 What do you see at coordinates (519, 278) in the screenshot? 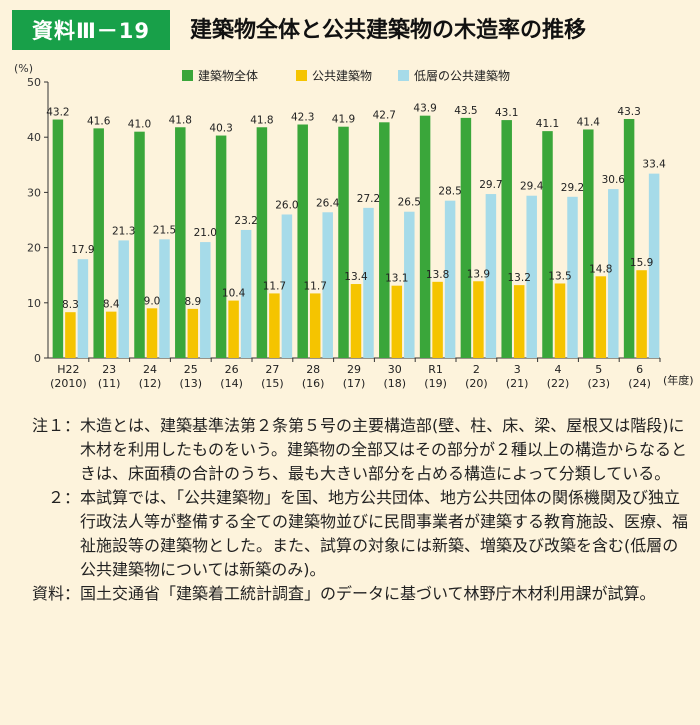
I see `data-label: 13.2` at bounding box center [519, 278].